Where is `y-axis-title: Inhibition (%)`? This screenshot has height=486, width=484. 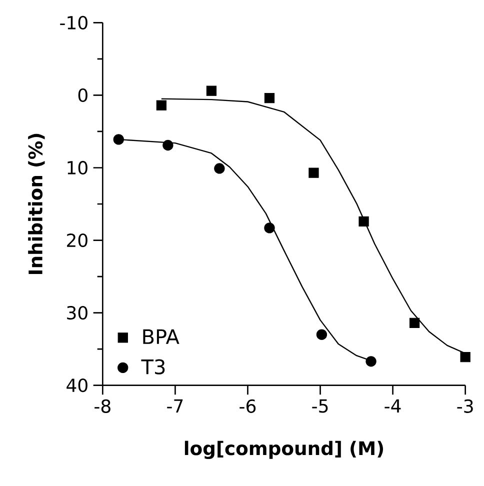
y-axis-title: Inhibition (%) is located at coordinates (36, 204).